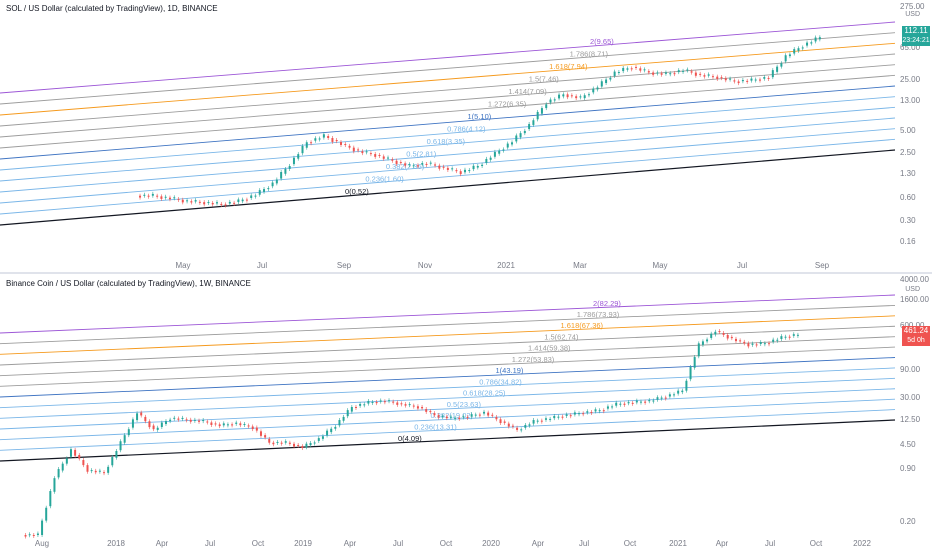  What do you see at coordinates (421, 153) in the screenshot?
I see `fib-level-label: 0.5(2.81)` at bounding box center [421, 153].